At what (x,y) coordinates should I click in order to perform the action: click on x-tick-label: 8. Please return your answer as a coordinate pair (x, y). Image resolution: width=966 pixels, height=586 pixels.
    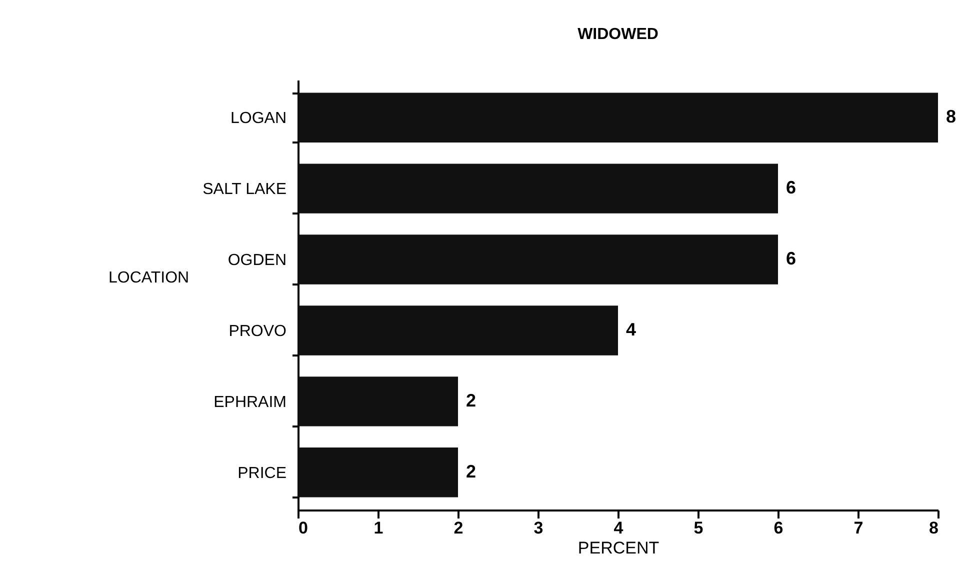
    Looking at the image, I should click on (933, 528).